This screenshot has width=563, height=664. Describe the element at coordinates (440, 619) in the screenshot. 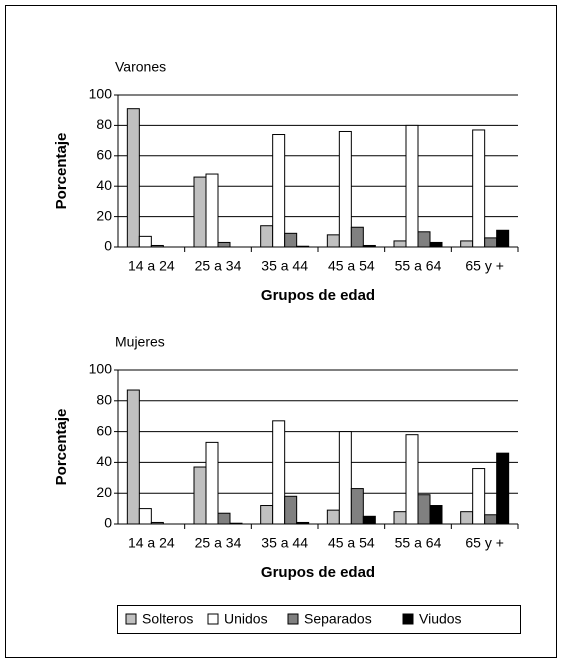

I see `legend-label: Viudos` at that location.